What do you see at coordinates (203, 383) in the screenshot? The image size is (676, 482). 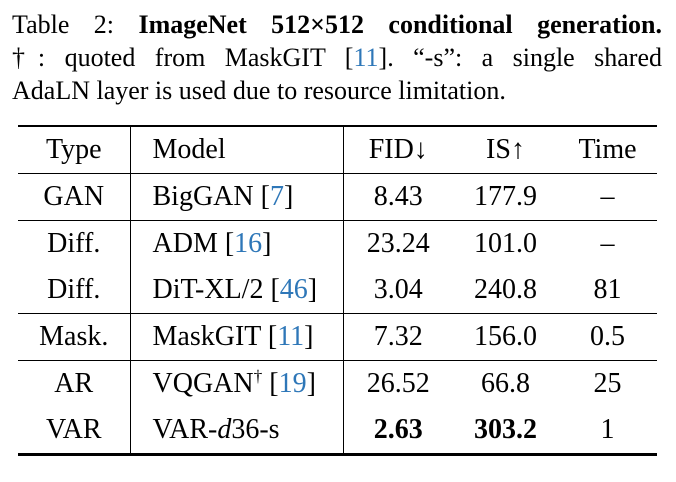 I see `model-name: VQGAN` at bounding box center [203, 383].